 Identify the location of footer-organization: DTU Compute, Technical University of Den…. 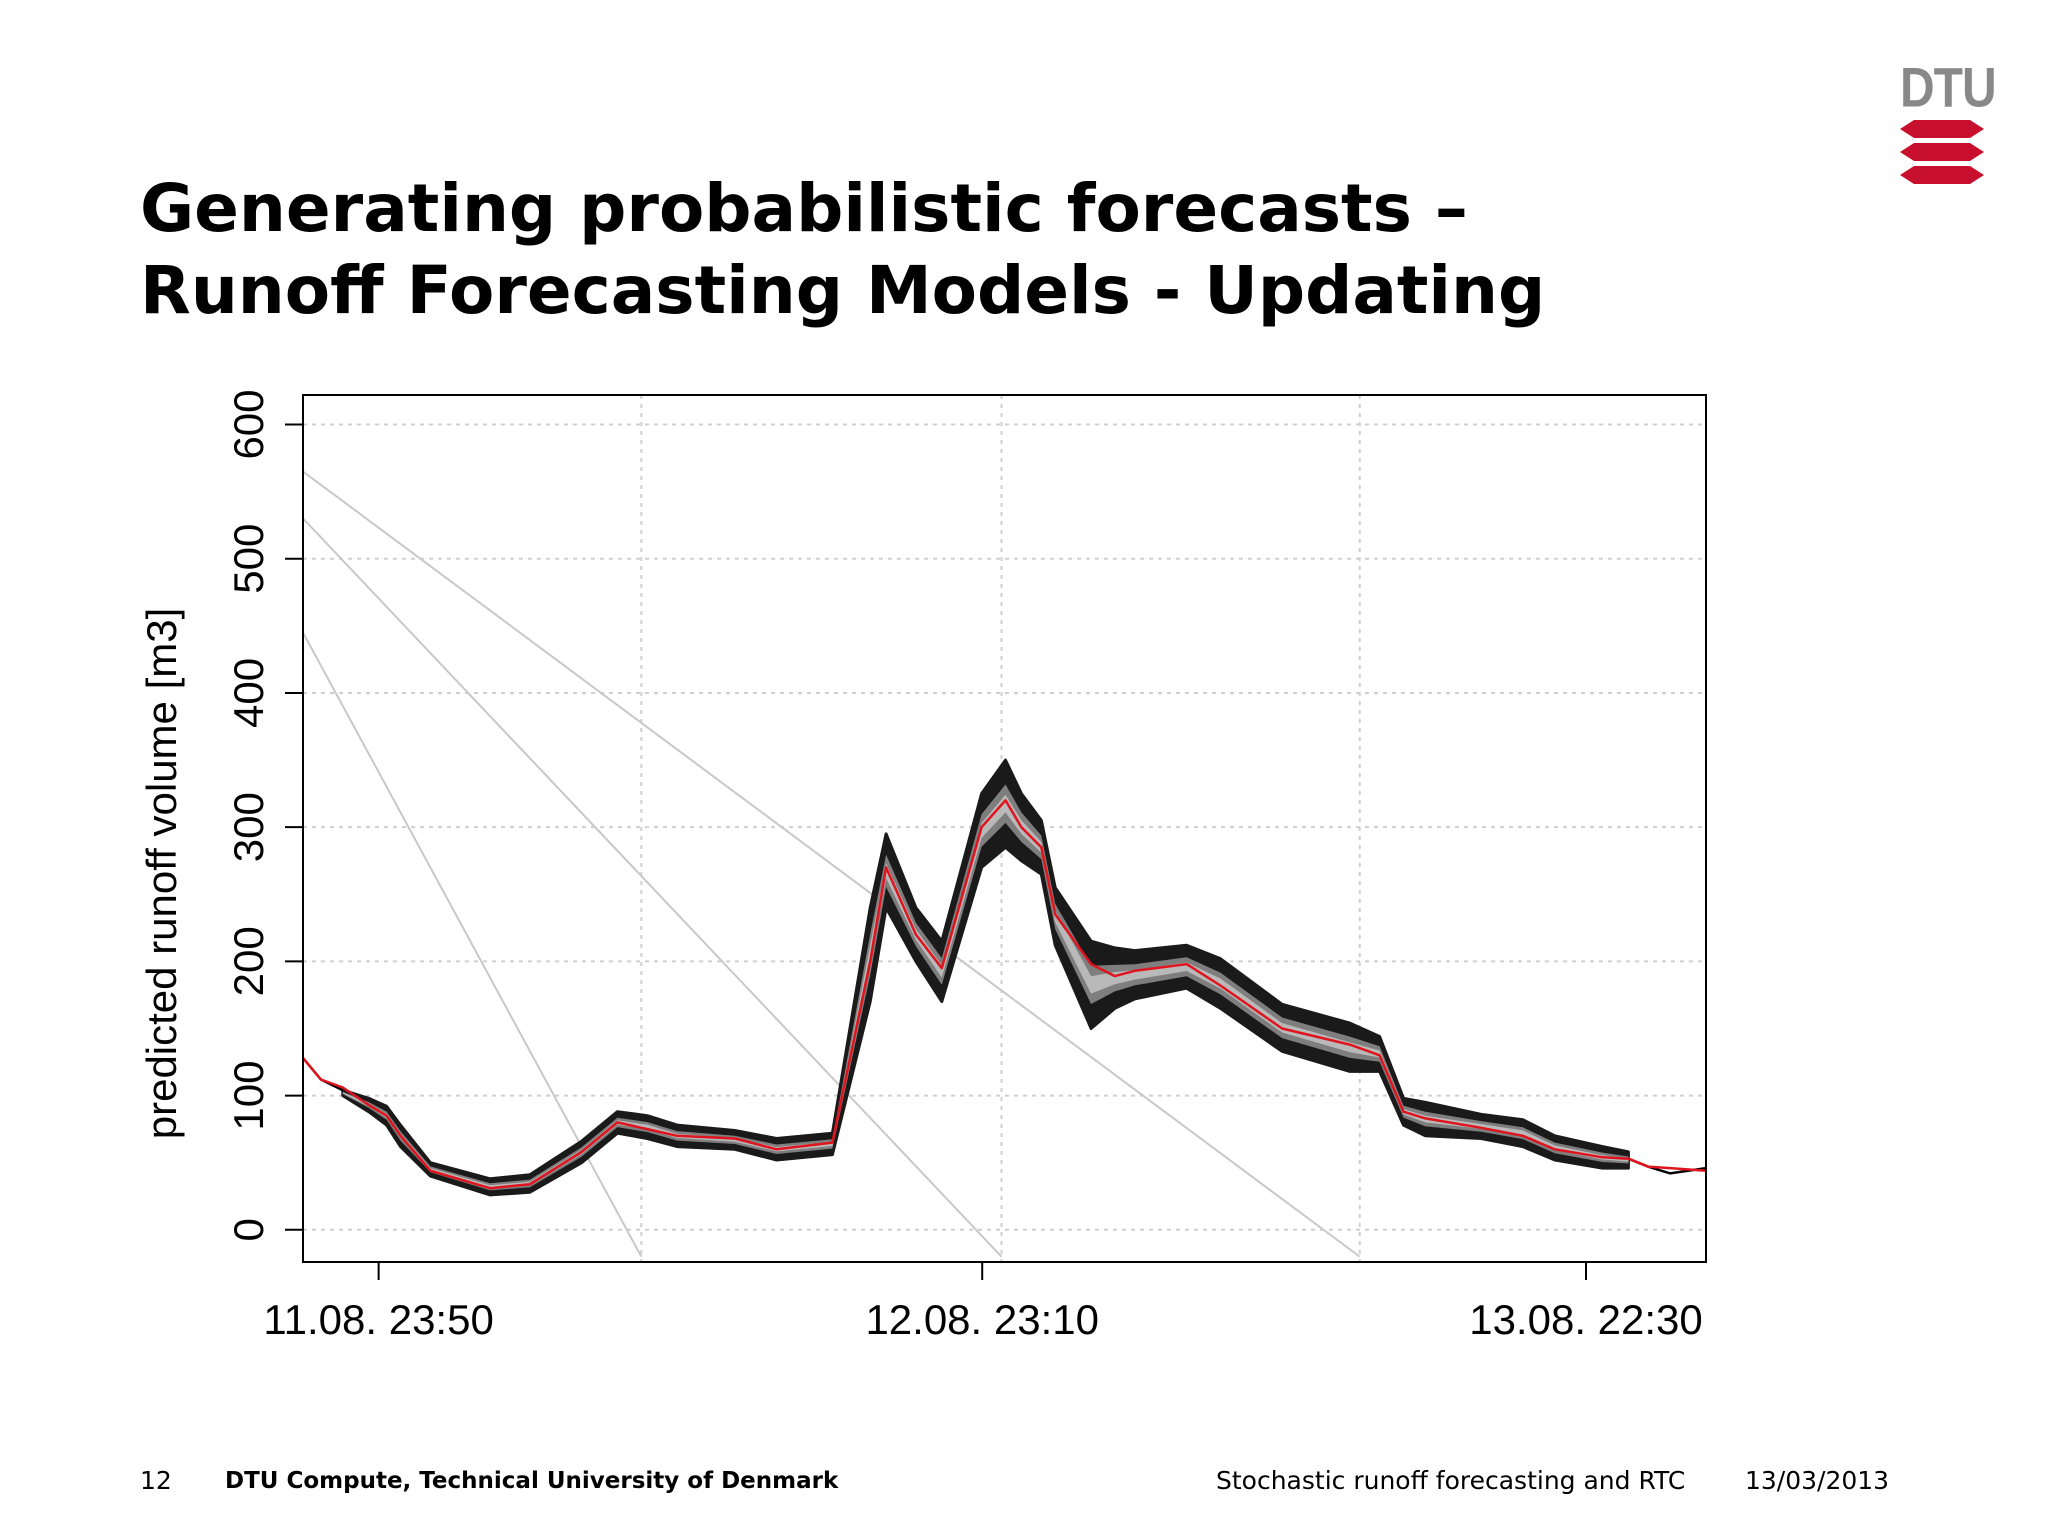
(532, 1481).